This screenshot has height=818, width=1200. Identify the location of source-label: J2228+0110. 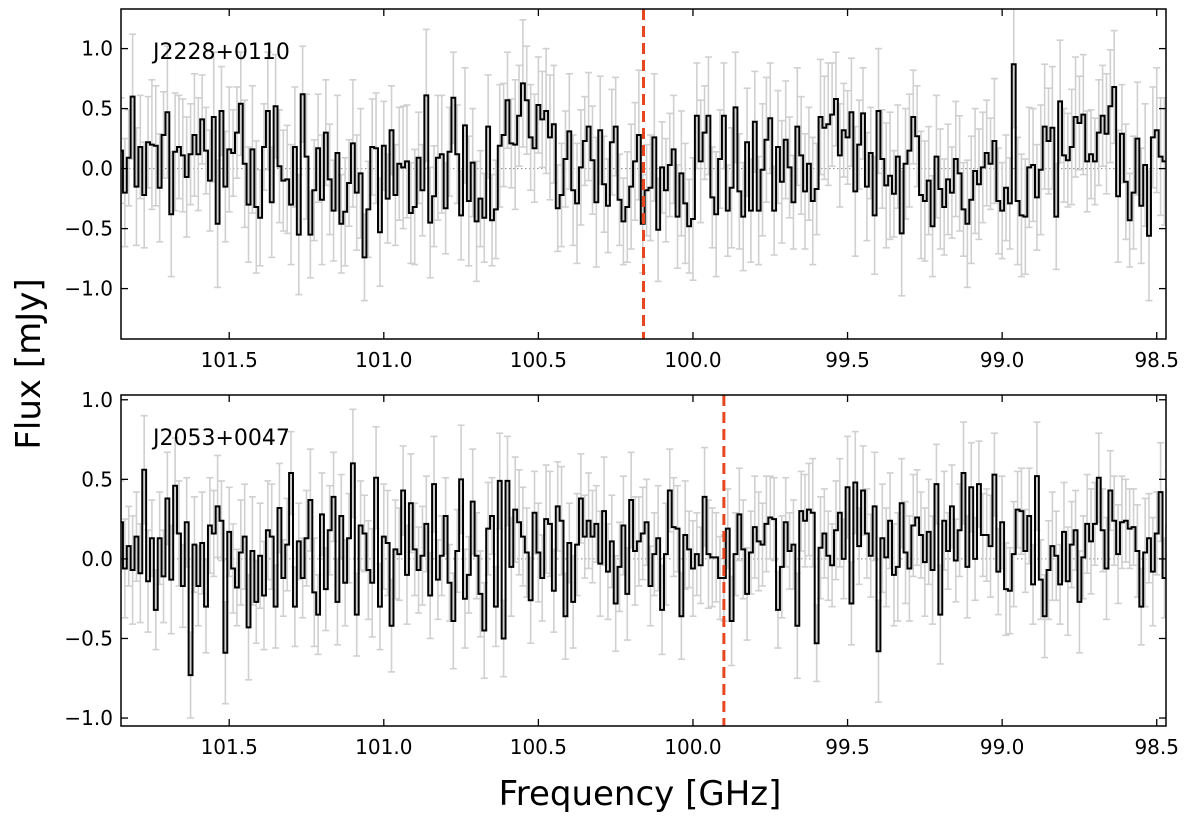
(220, 52).